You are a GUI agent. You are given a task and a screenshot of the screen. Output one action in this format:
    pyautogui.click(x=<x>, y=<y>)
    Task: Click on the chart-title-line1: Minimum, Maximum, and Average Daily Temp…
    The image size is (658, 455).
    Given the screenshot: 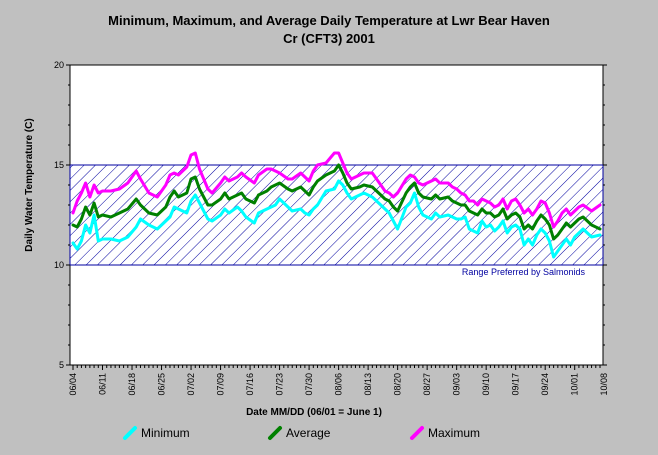 What is the action you would take?
    pyautogui.click(x=329, y=20)
    